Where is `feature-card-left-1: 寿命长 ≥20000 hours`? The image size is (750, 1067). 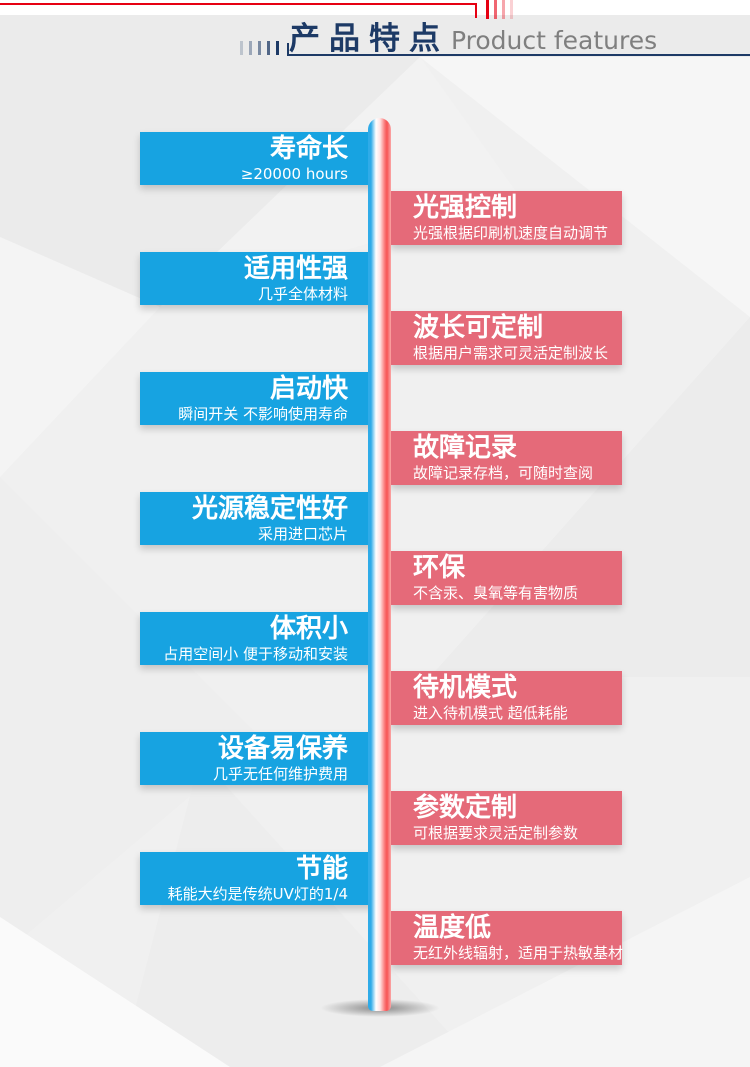
feature-card-left-1: 寿命长 ≥20000 hours is located at coordinates (258, 158).